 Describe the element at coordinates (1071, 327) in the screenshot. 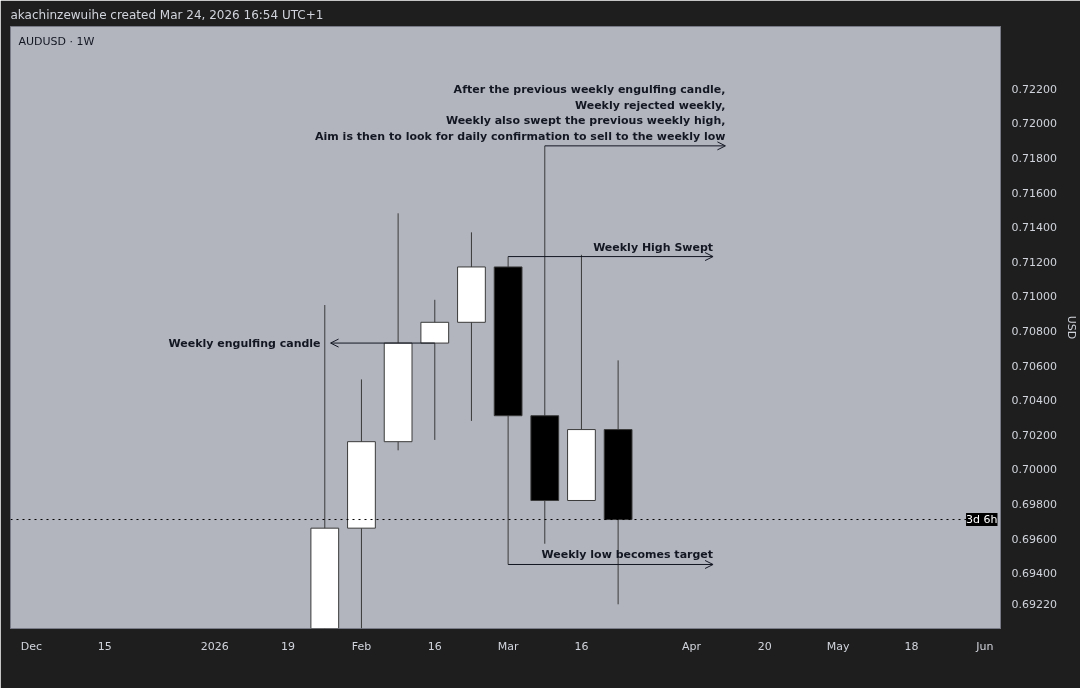

I see `y-axis-title: USD` at that location.